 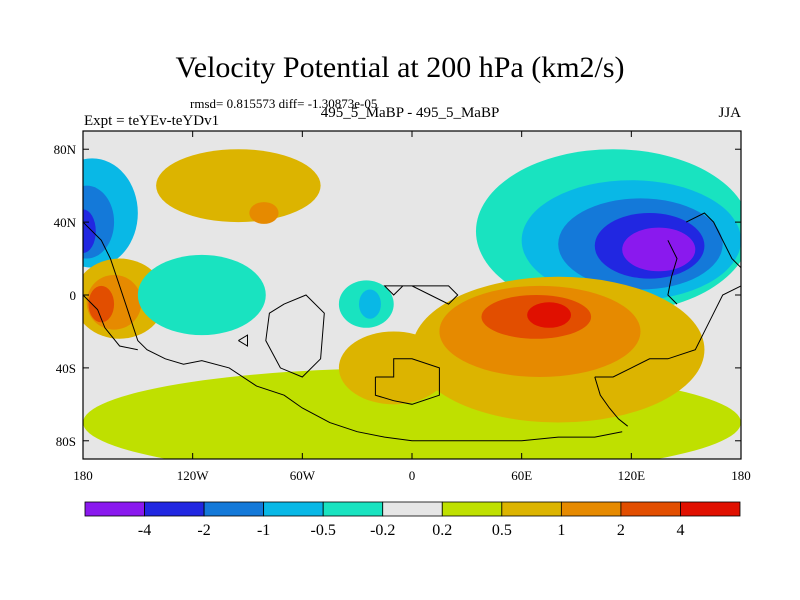 I want to click on season-label: JJA, so click(x=729, y=113).